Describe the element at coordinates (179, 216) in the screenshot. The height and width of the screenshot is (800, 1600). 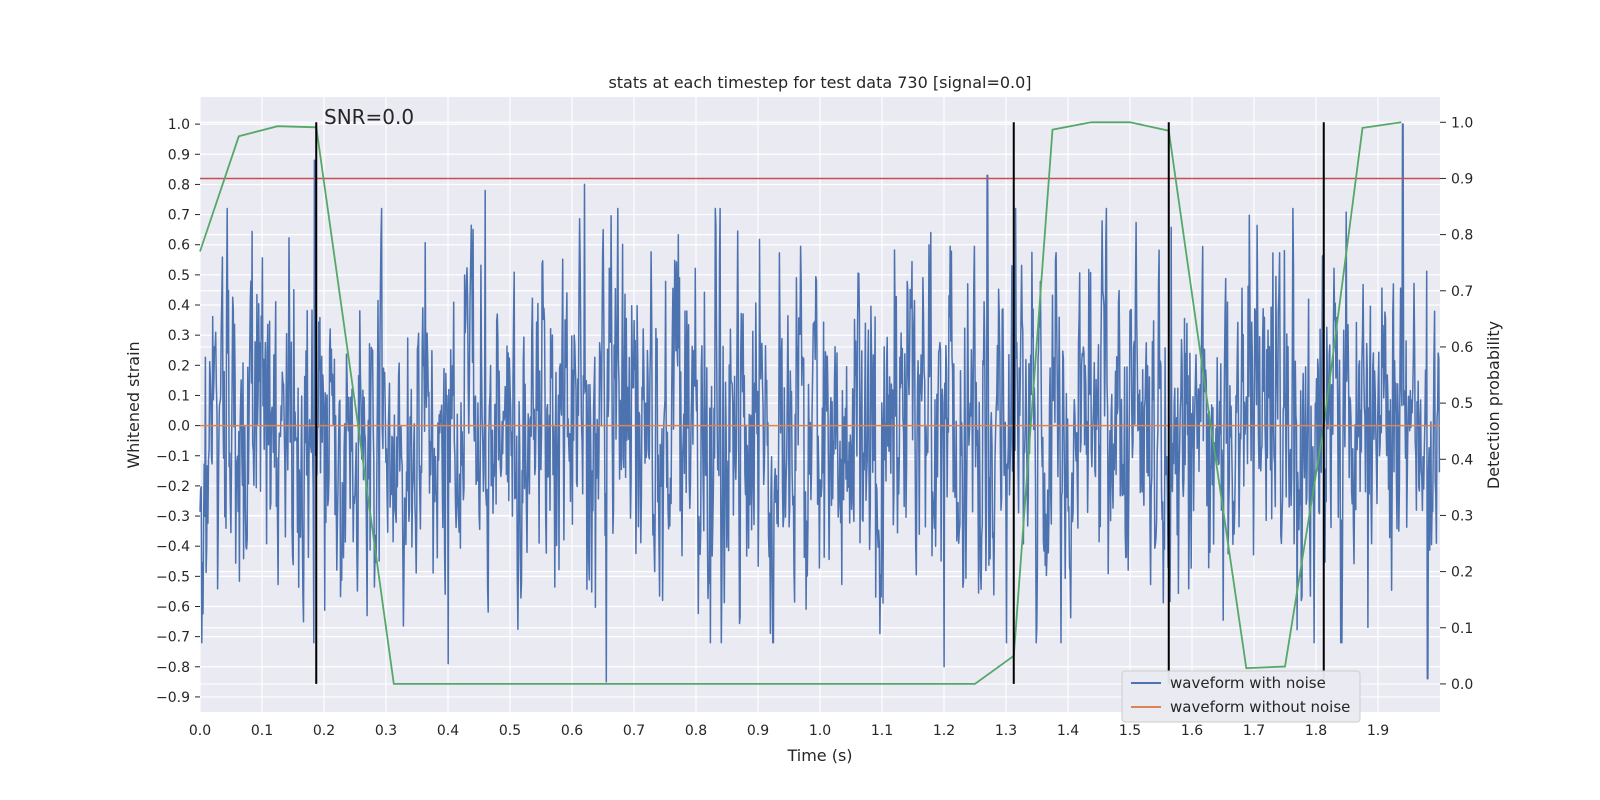
I see `y-tick-label: 0.7` at that location.